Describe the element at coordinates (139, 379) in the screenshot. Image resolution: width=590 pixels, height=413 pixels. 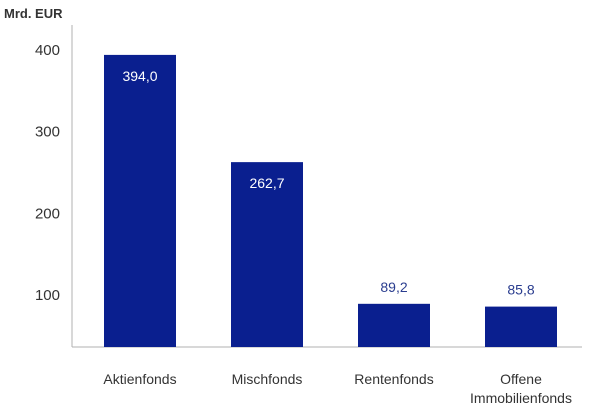
I see `x-category-label: Aktienfonds` at that location.